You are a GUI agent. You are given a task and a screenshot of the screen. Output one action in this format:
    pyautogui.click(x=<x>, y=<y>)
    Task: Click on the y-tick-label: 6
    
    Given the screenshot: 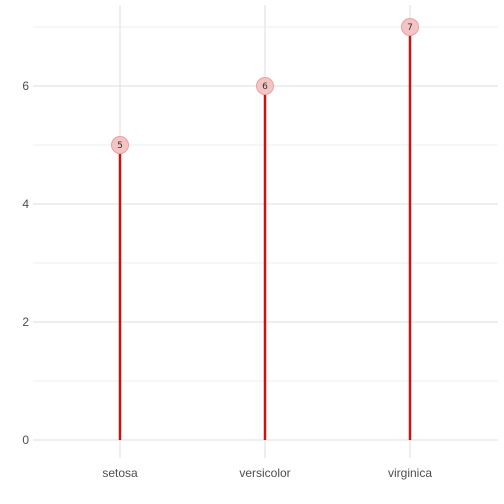 What is the action you would take?
    pyautogui.click(x=25, y=86)
    